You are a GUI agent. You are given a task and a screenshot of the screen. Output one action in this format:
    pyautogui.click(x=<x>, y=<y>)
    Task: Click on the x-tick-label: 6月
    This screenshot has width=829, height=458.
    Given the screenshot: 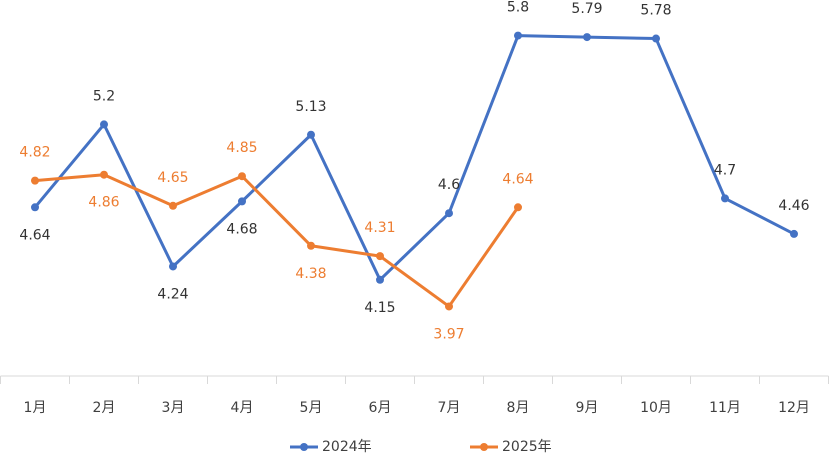 What is the action you would take?
    pyautogui.click(x=380, y=408)
    